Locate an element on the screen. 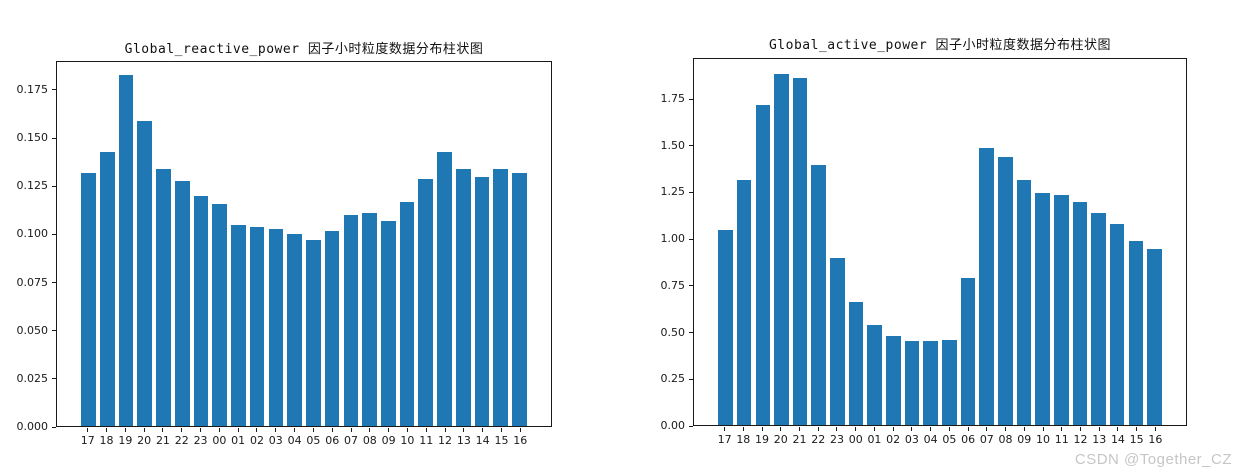 Image resolution: width=1245 pixels, height=474 pixels. x-tick-label: 07 is located at coordinates (351, 440).